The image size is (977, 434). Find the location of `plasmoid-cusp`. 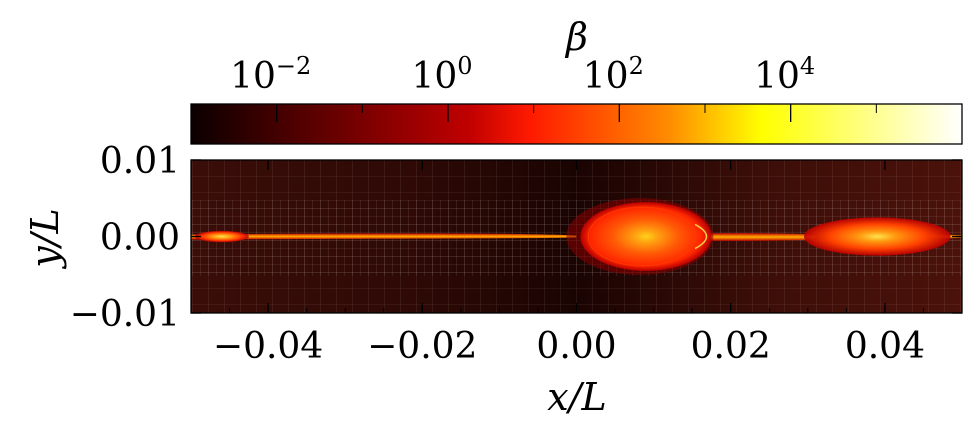

plasmoid-cusp is located at coordinates (701, 236).